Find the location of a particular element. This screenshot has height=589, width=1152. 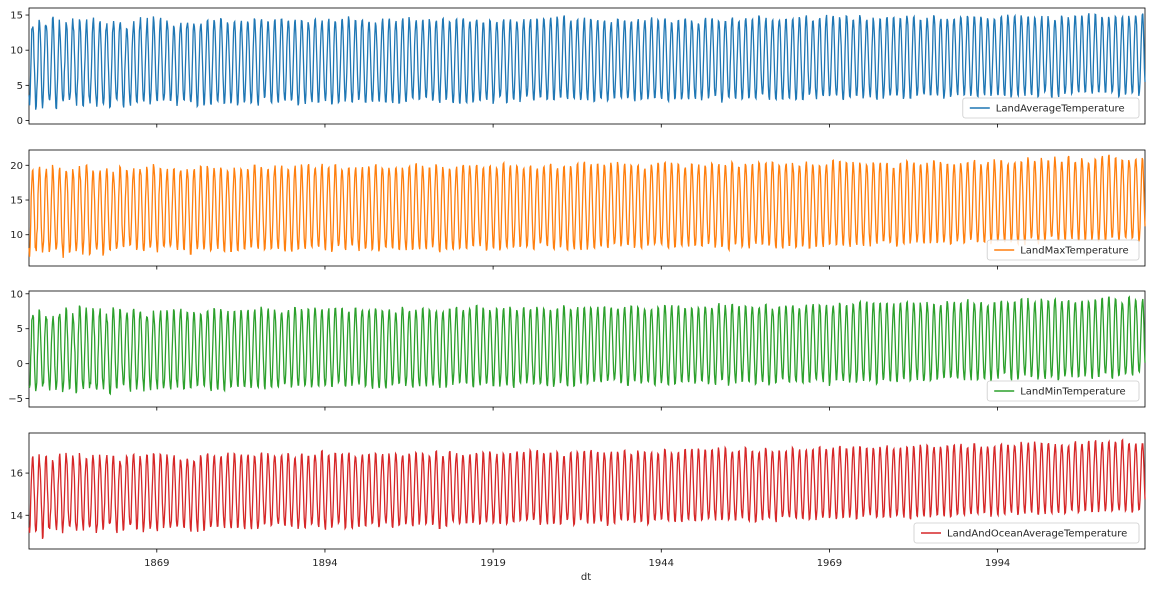

x-tick-label: 1944 is located at coordinates (661, 563).